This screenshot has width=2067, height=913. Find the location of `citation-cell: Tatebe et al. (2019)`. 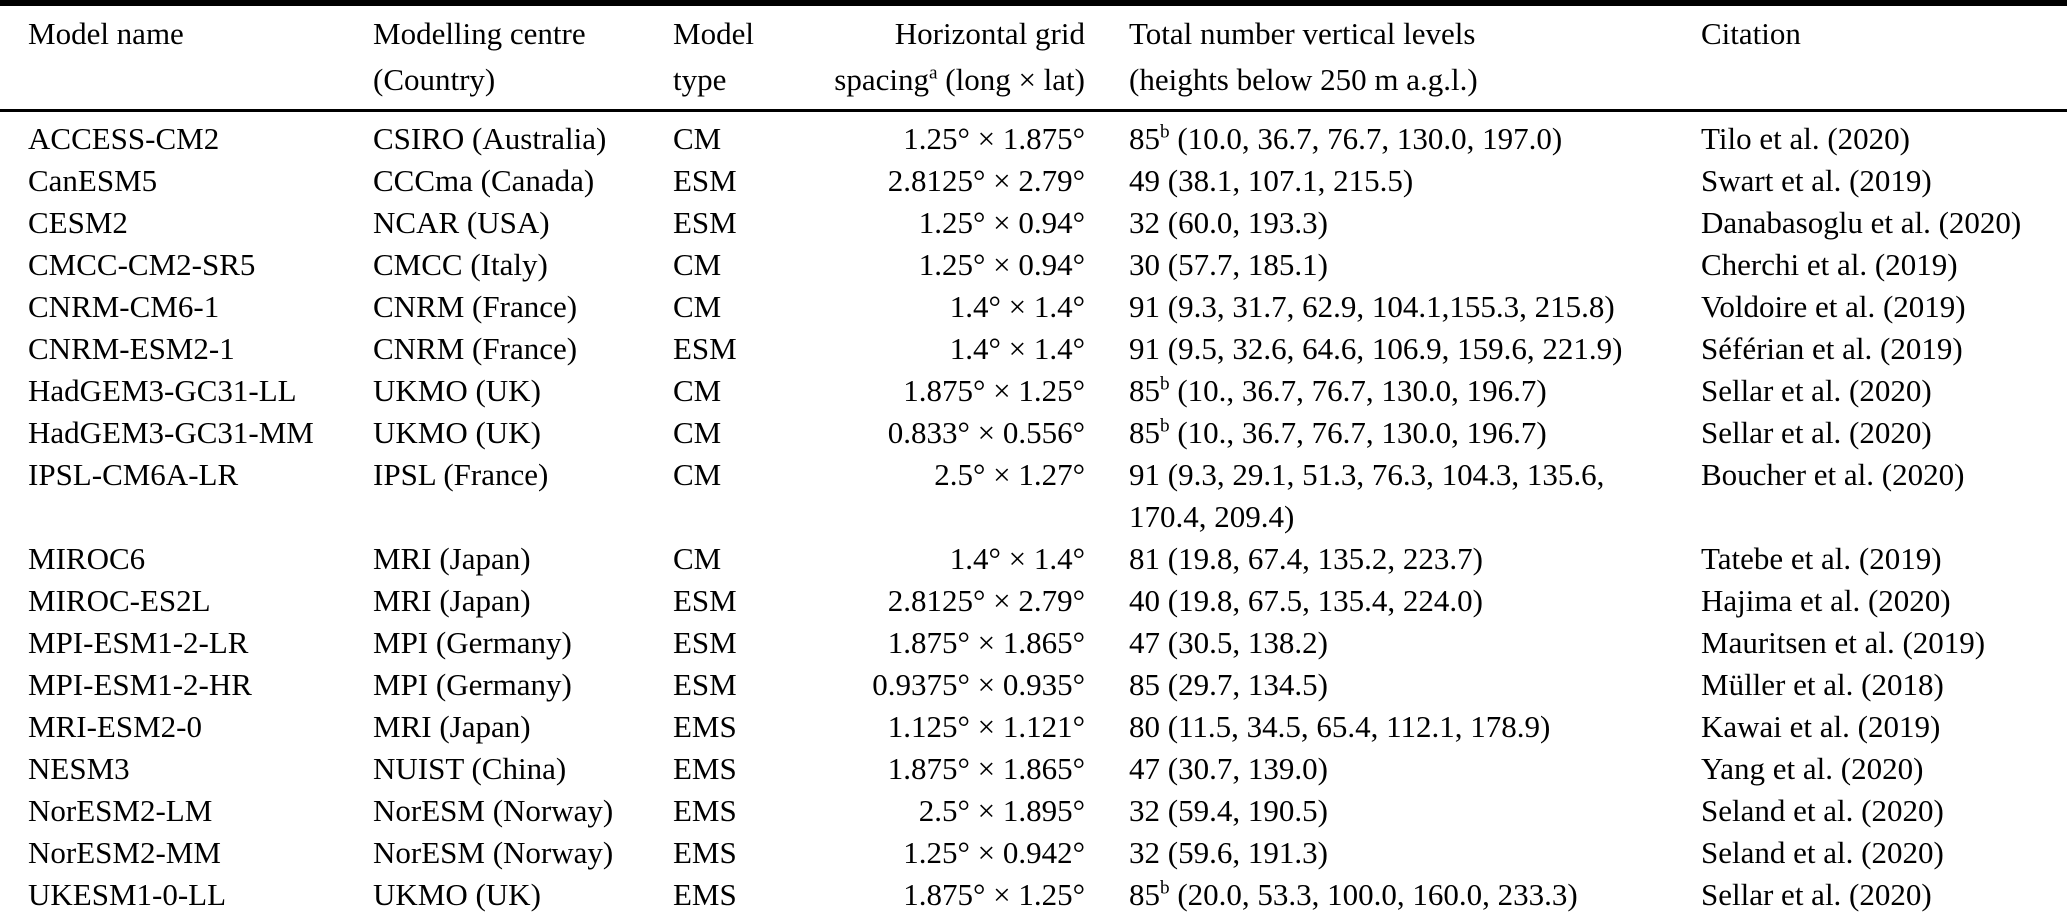

citation-cell: Tatebe et al. (2019) is located at coordinates (1821, 558).